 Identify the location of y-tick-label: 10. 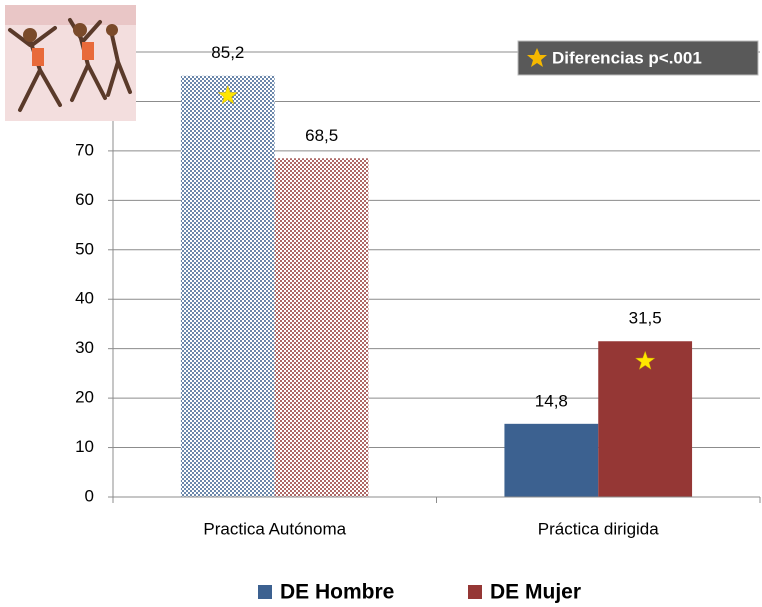
(84, 446).